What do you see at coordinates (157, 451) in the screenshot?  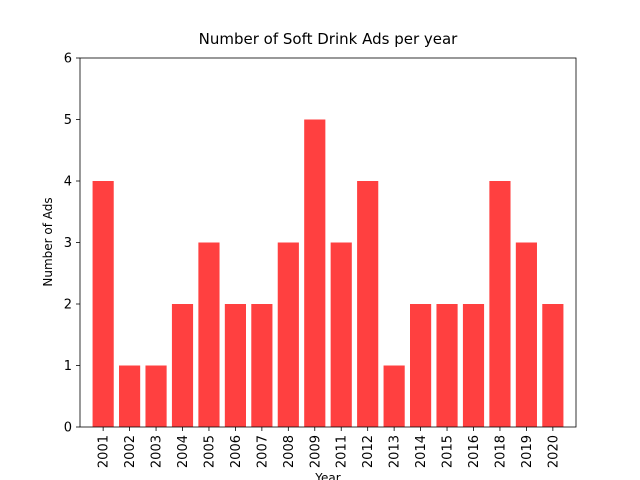 I see `x-tick-label: 2003` at bounding box center [157, 451].